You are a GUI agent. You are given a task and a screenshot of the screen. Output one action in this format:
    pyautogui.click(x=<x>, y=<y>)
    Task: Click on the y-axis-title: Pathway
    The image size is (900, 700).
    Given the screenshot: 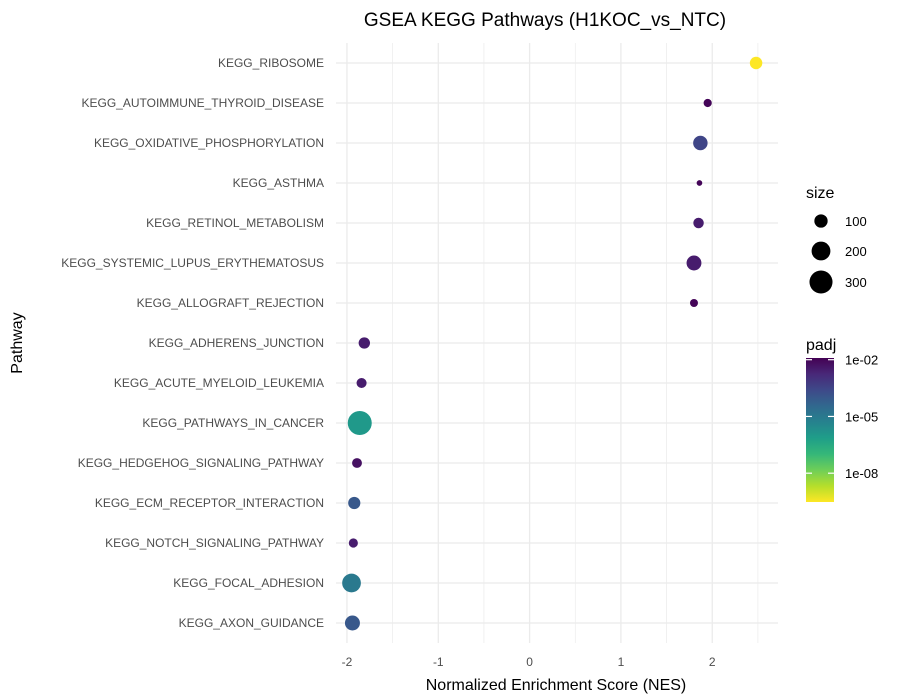 What is the action you would take?
    pyautogui.click(x=17, y=342)
    